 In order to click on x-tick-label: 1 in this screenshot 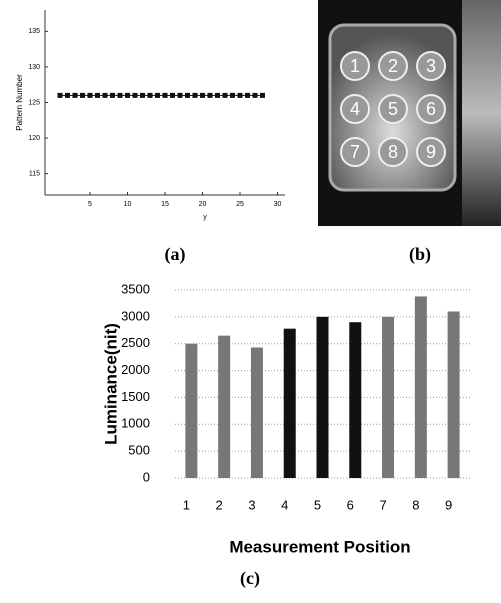, I will do `click(186, 504)`.